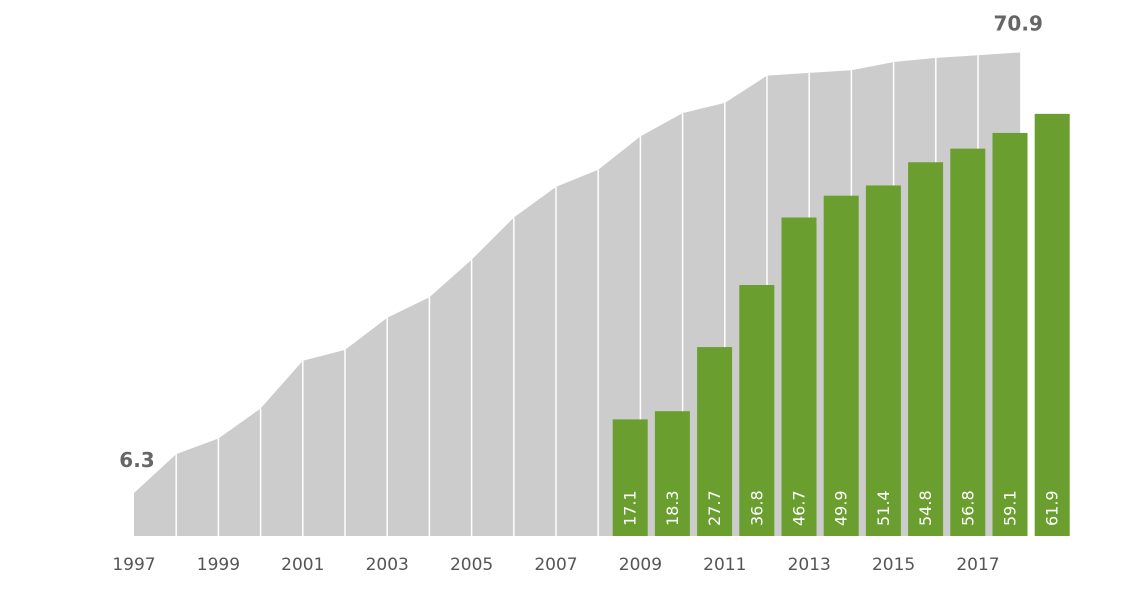 This screenshot has width=1128, height=591. I want to click on bar-value-label: 46.7, so click(799, 508).